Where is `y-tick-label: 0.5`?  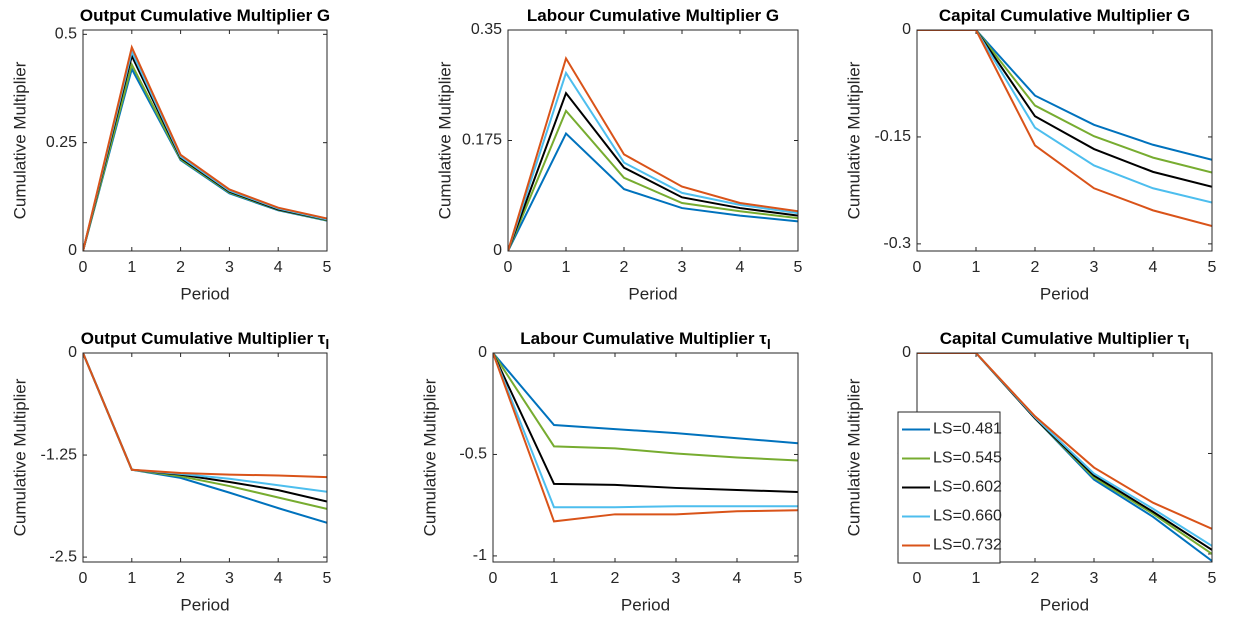 y-tick-label: 0.5 is located at coordinates (66, 34).